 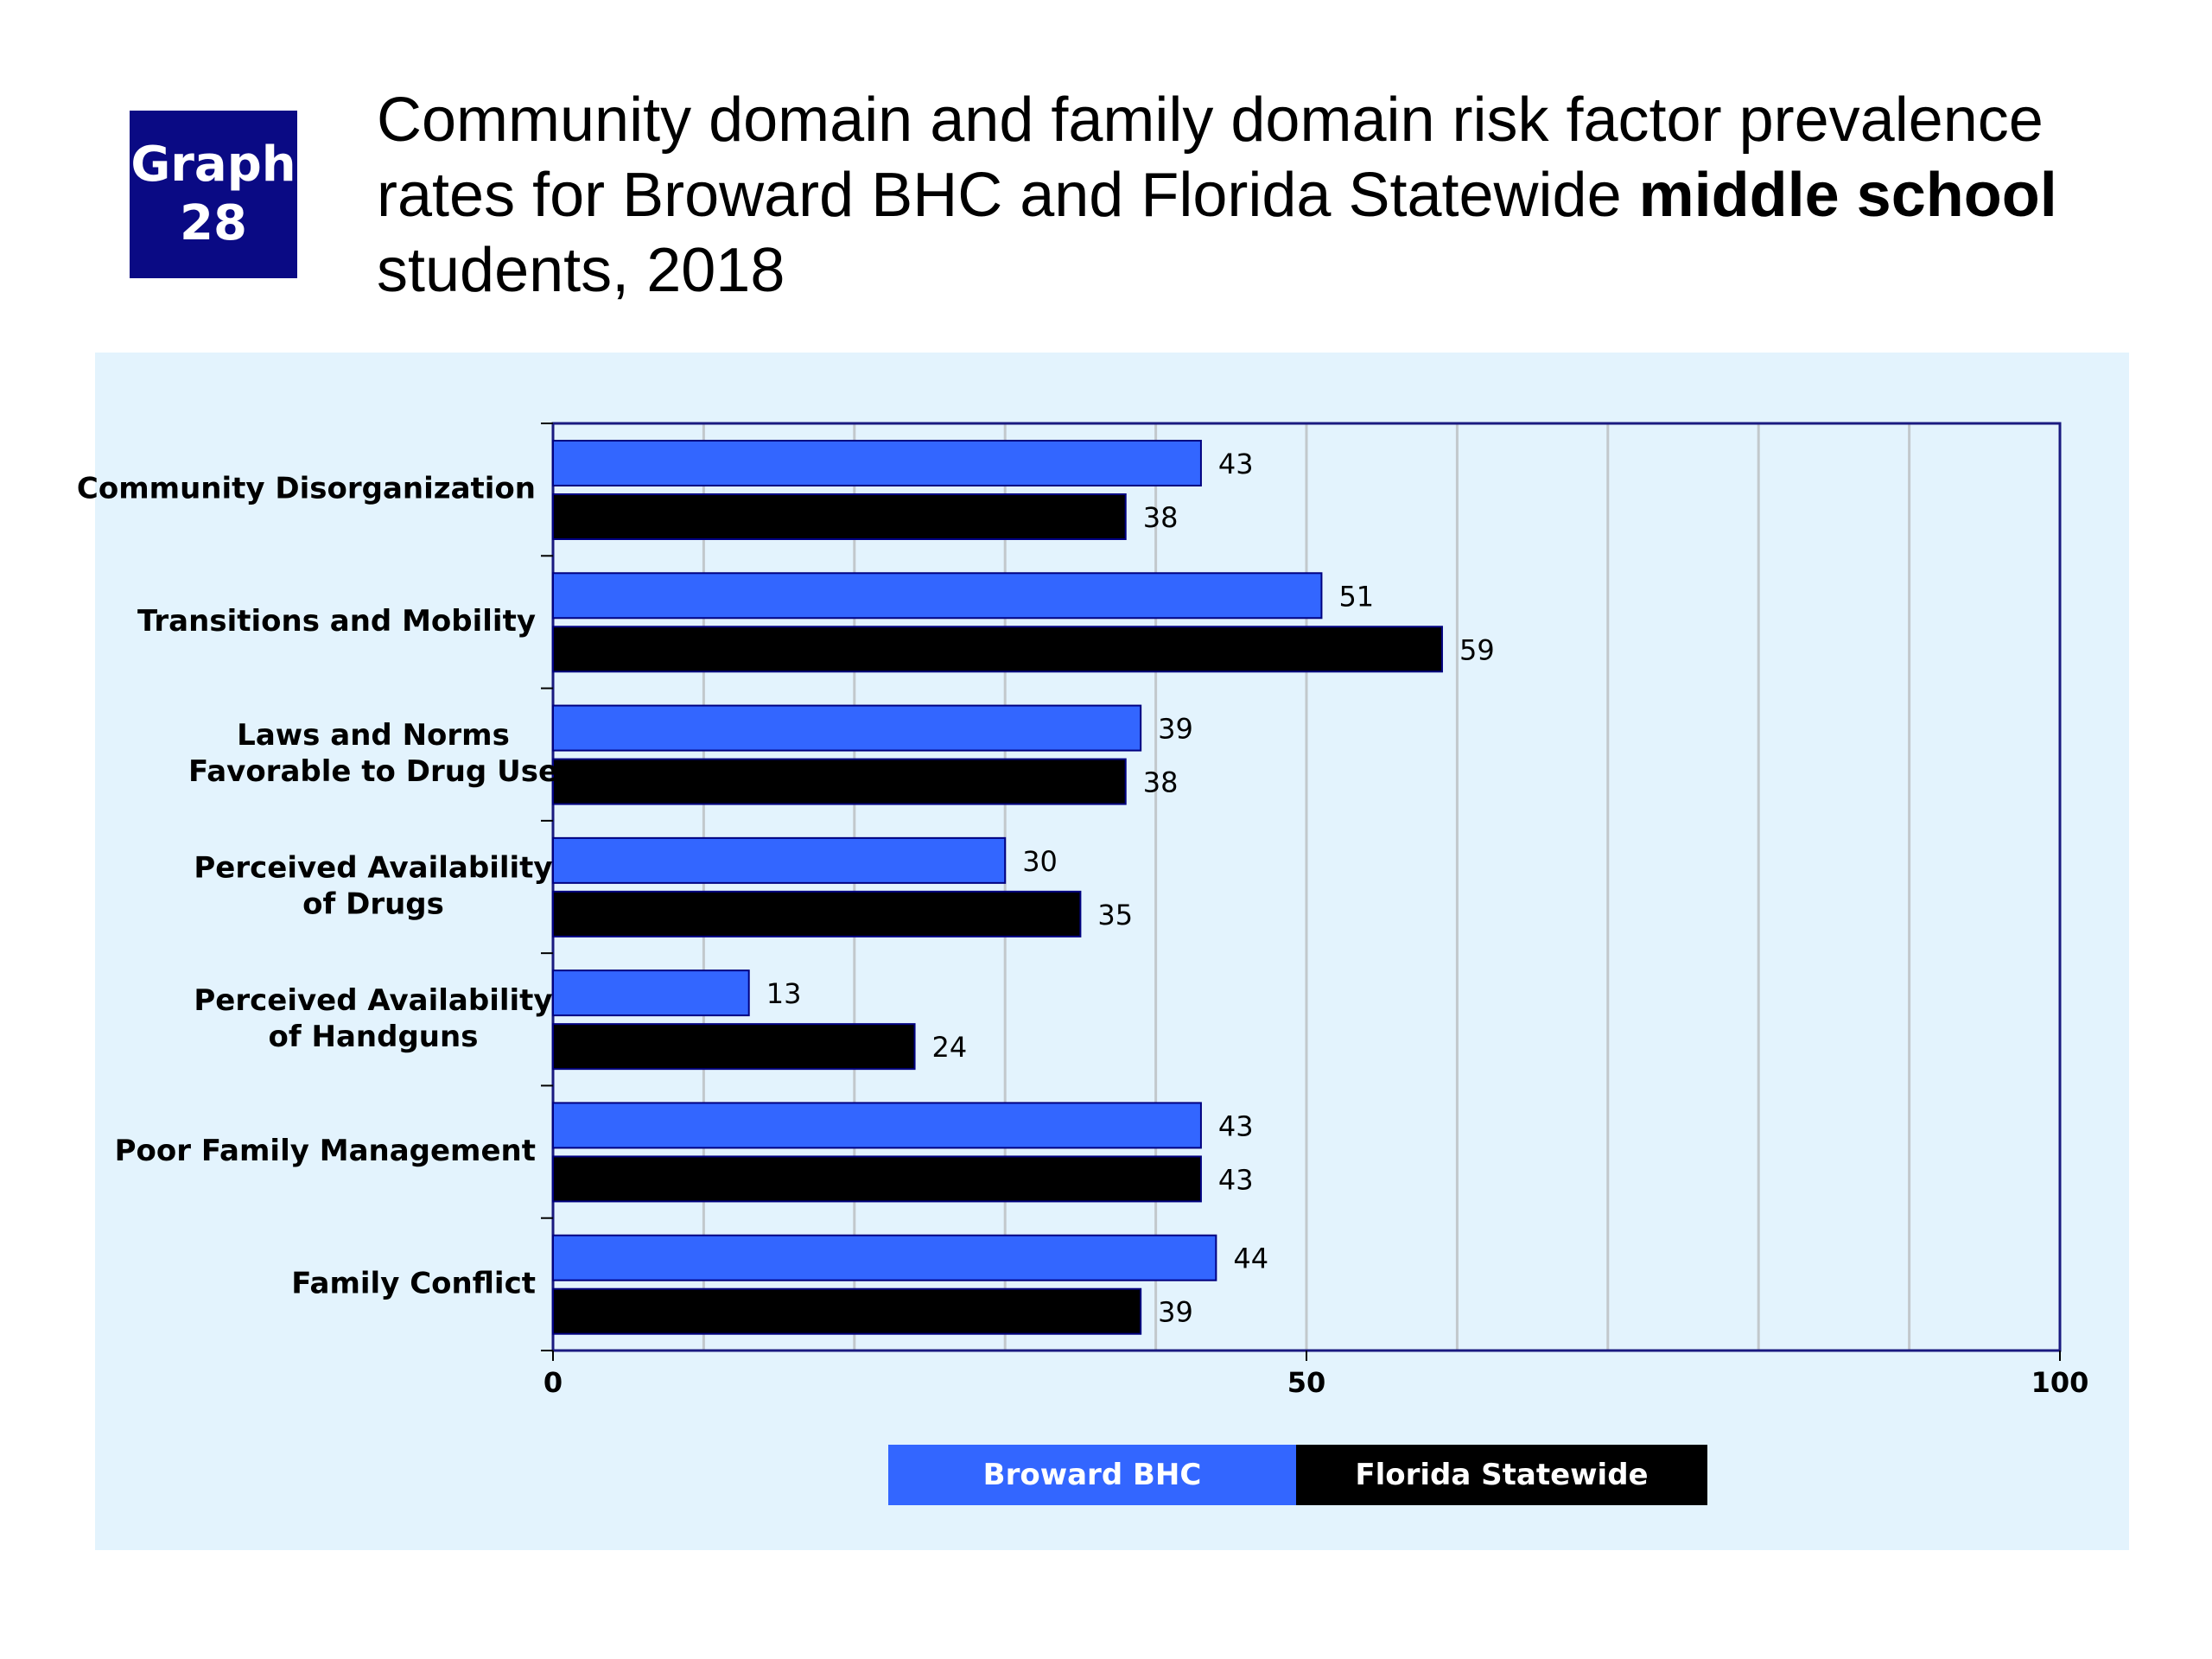 What do you see at coordinates (553, 1382) in the screenshot?
I see `x-tick-label: 0` at bounding box center [553, 1382].